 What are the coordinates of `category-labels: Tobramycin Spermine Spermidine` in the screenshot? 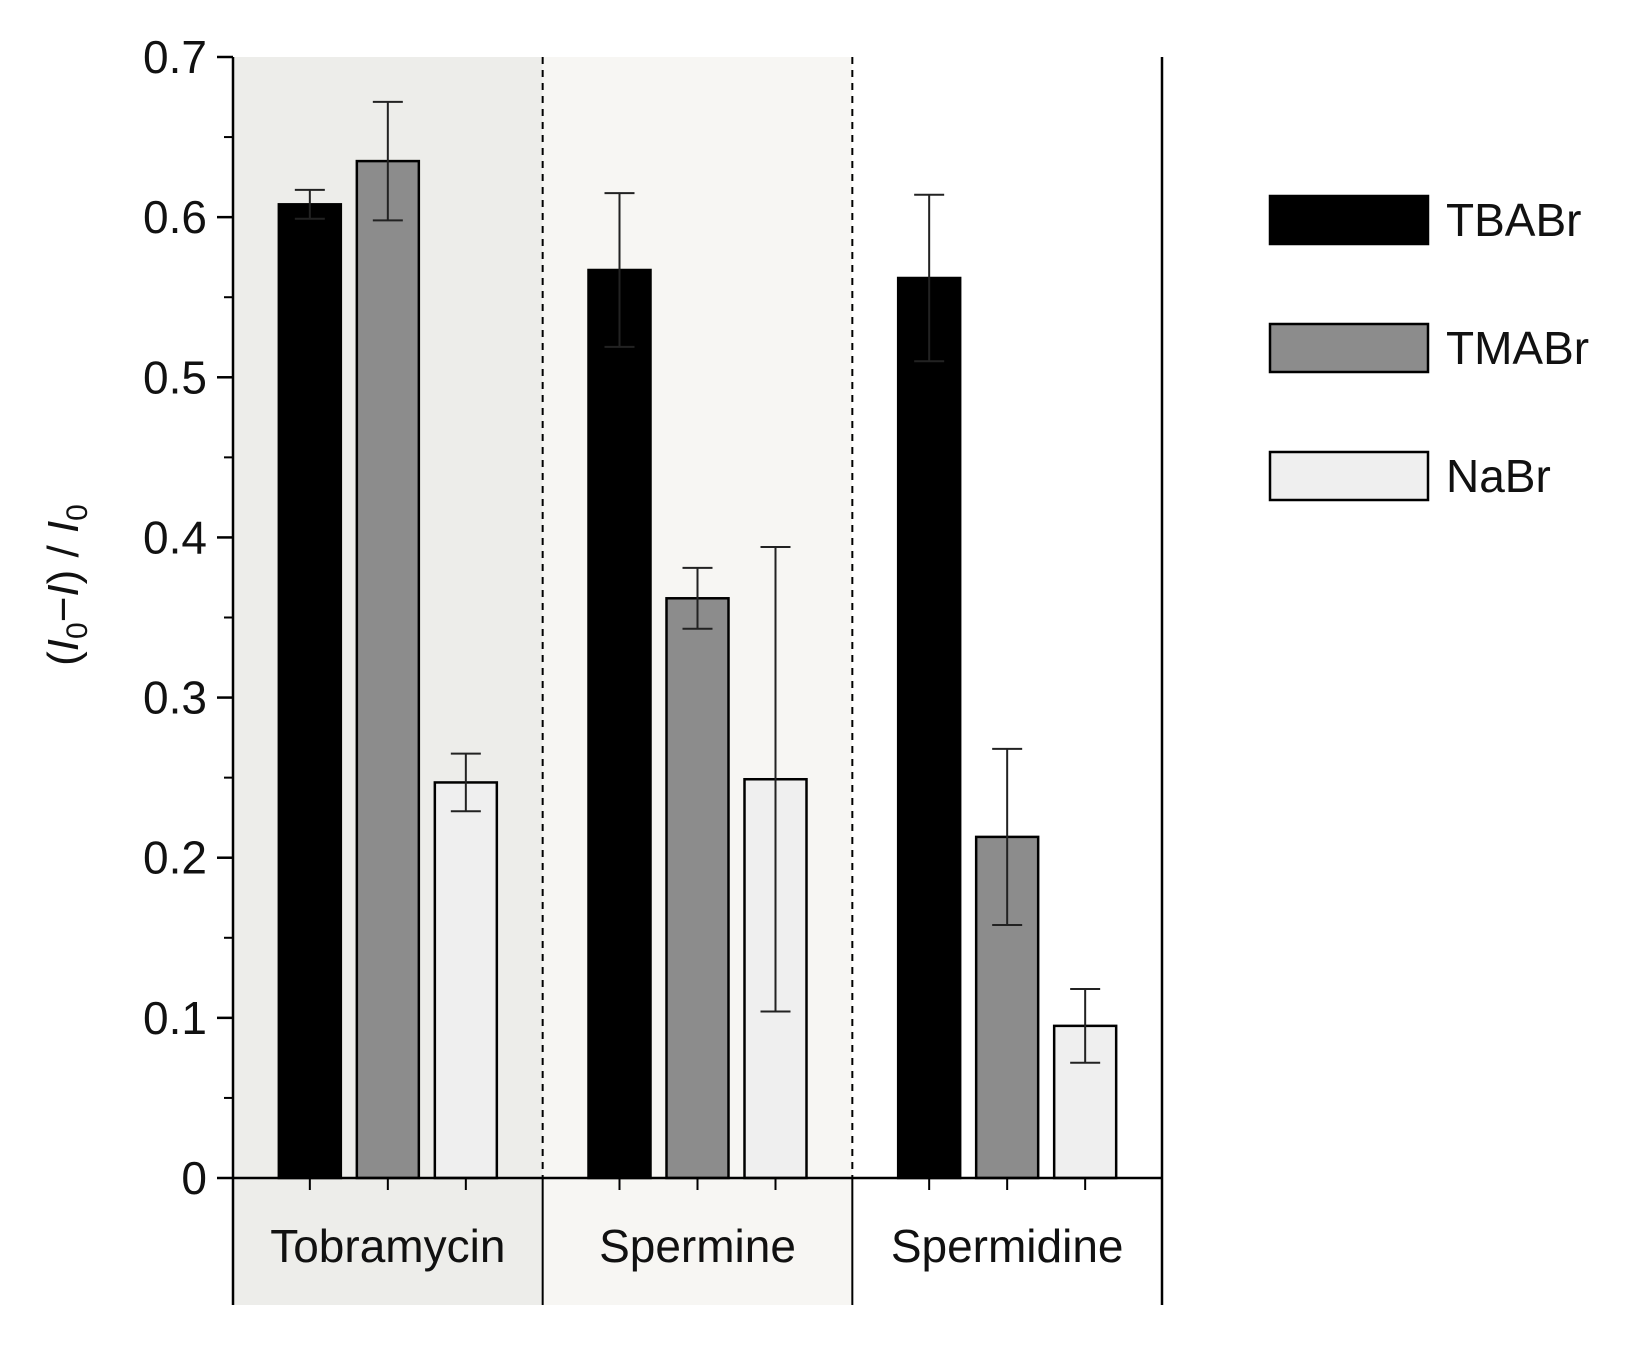 It's located at (696, 1246).